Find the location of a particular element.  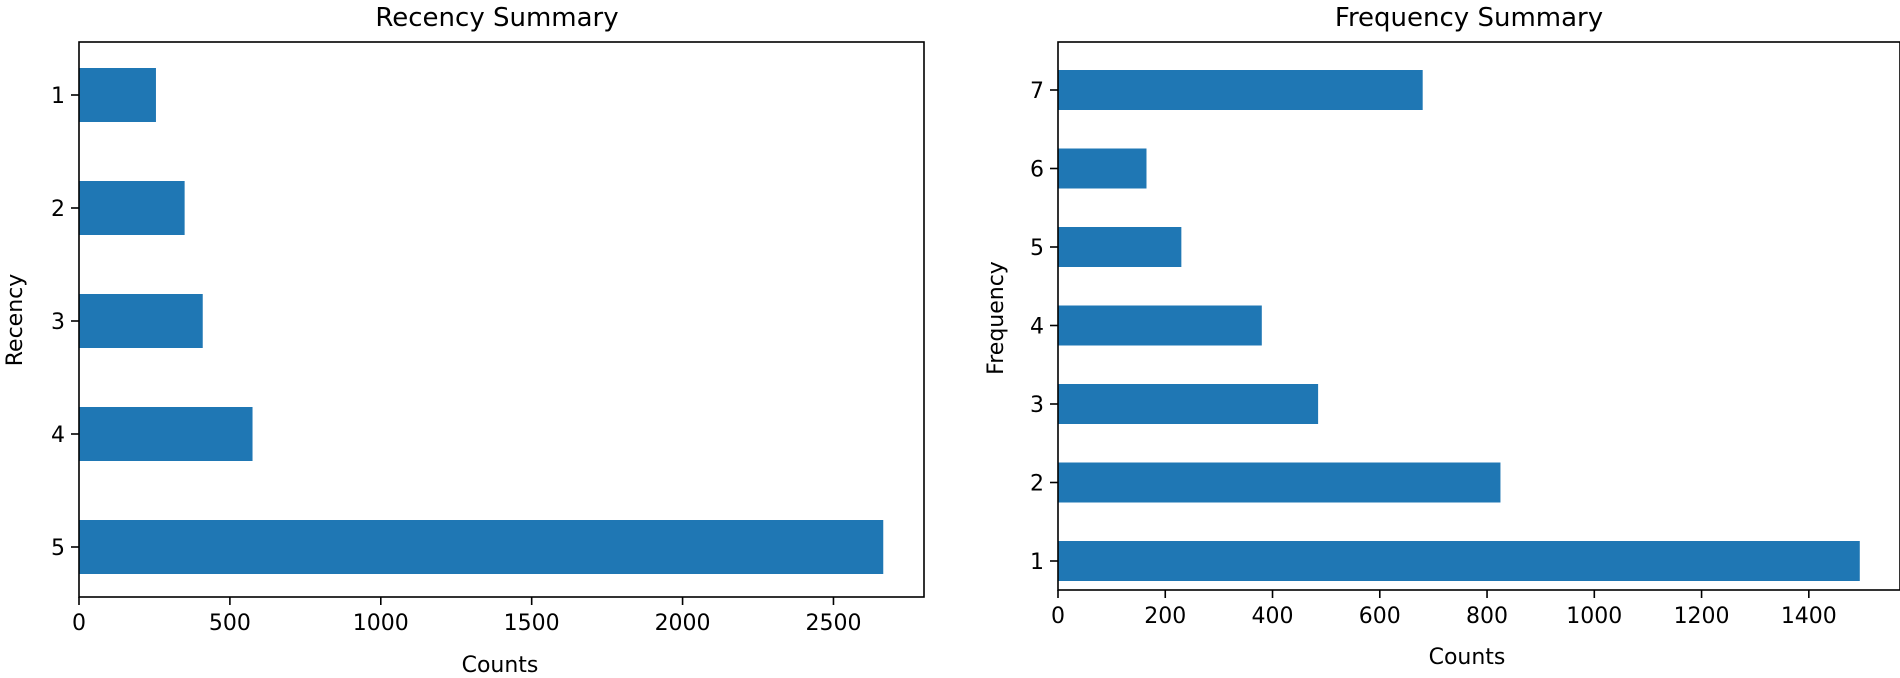

x-tick-label: 2500 is located at coordinates (833, 623).